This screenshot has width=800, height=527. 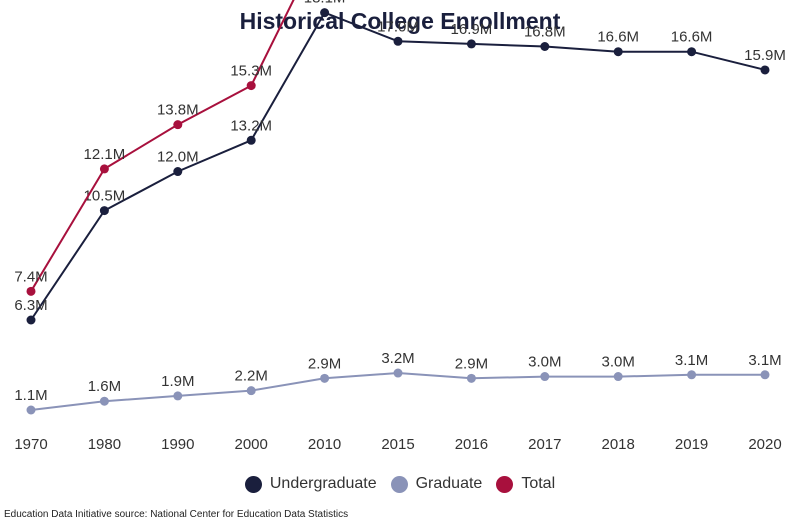 I want to click on x-tick-label: 1970, so click(x=30, y=444).